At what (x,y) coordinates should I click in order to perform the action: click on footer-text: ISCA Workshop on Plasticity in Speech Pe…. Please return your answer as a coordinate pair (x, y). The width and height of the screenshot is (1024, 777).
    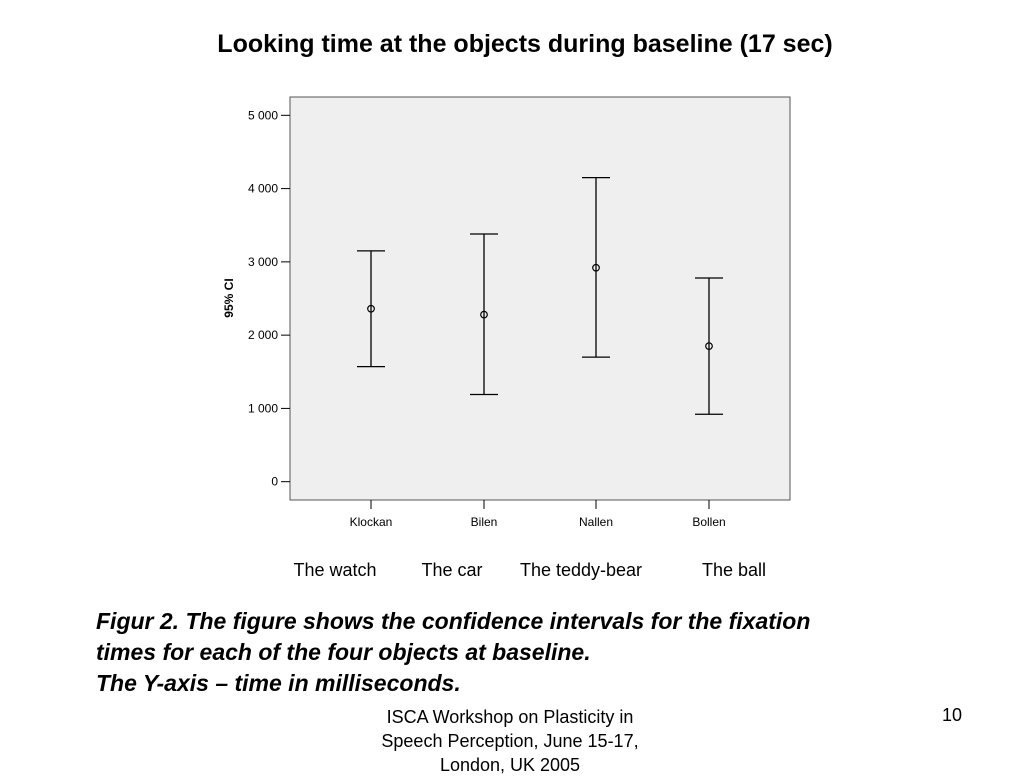
    Looking at the image, I should click on (510, 741).